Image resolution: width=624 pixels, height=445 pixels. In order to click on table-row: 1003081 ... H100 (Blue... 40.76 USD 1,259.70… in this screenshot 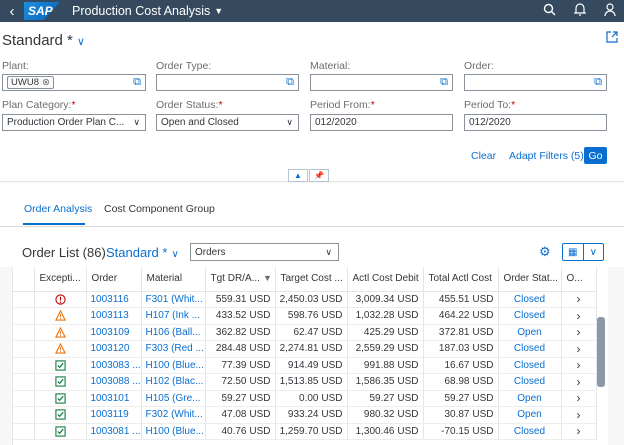, I will do `click(305, 431)`.